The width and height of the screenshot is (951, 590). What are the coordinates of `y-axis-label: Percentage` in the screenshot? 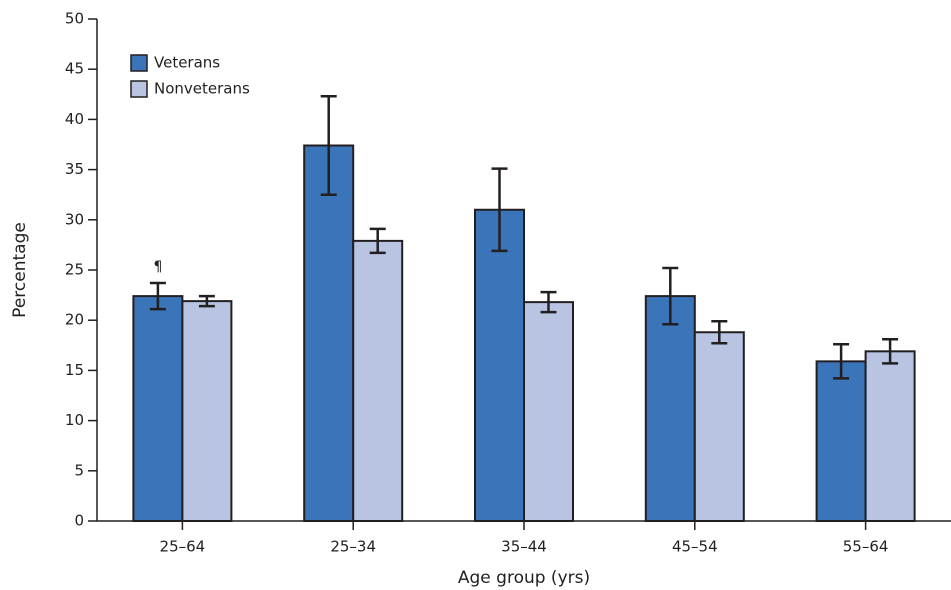 It's located at (20, 270).